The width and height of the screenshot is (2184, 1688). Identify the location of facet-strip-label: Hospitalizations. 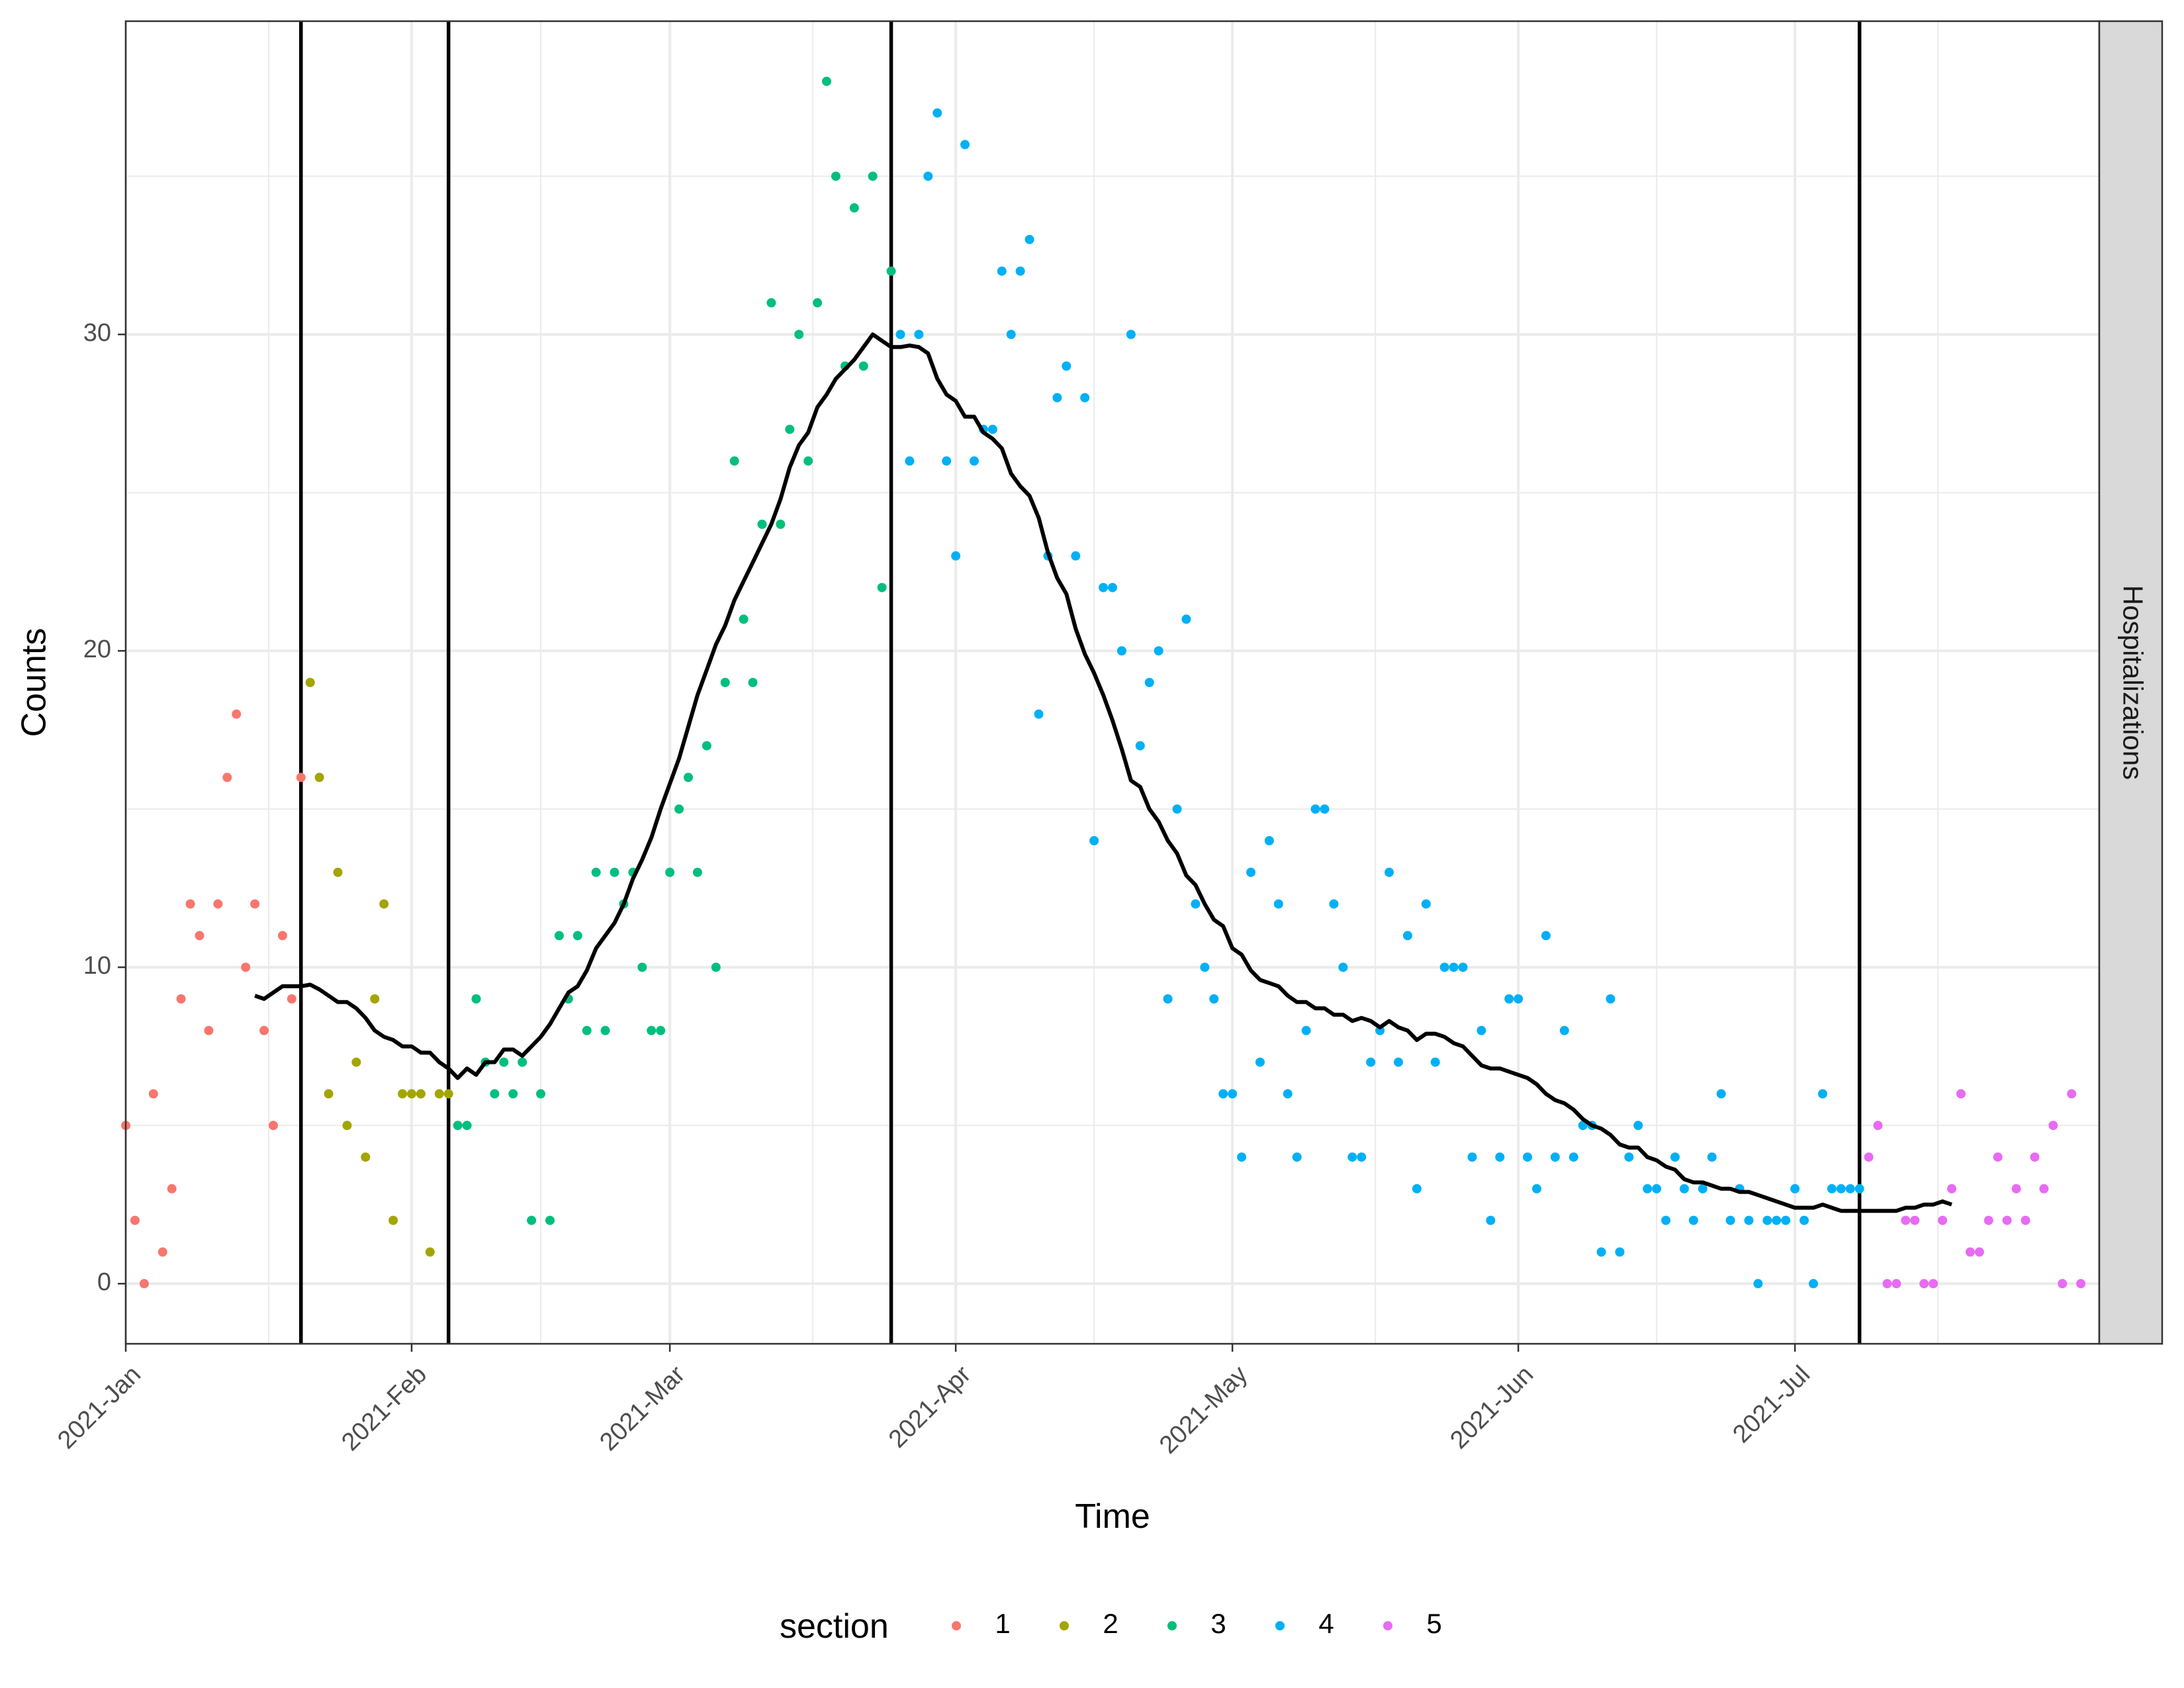
(2132, 682).